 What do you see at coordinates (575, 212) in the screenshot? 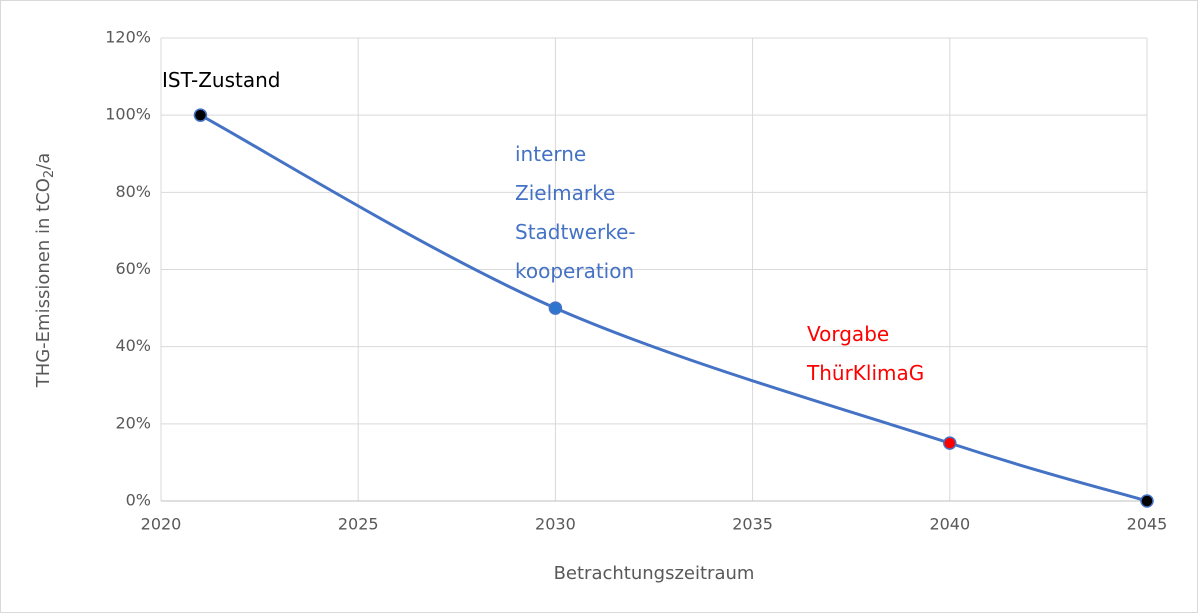
I see `annotation: interne Zielmarke Stadtwerke-kooperation` at bounding box center [575, 212].